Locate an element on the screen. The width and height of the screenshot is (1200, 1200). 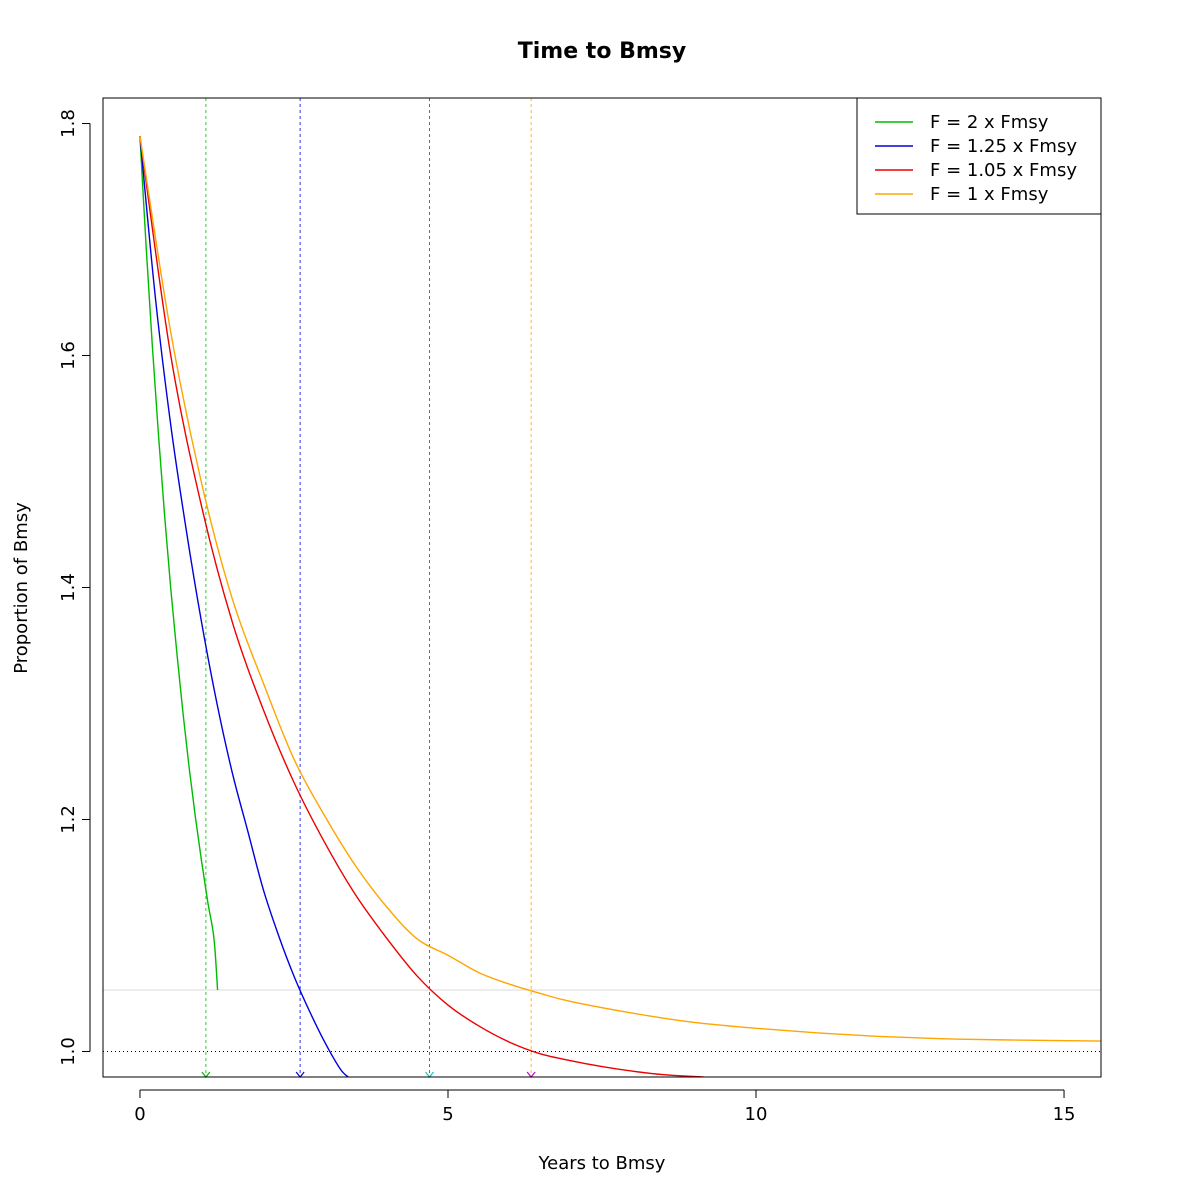
y-tick-label: 1.4 is located at coordinates (68, 587).